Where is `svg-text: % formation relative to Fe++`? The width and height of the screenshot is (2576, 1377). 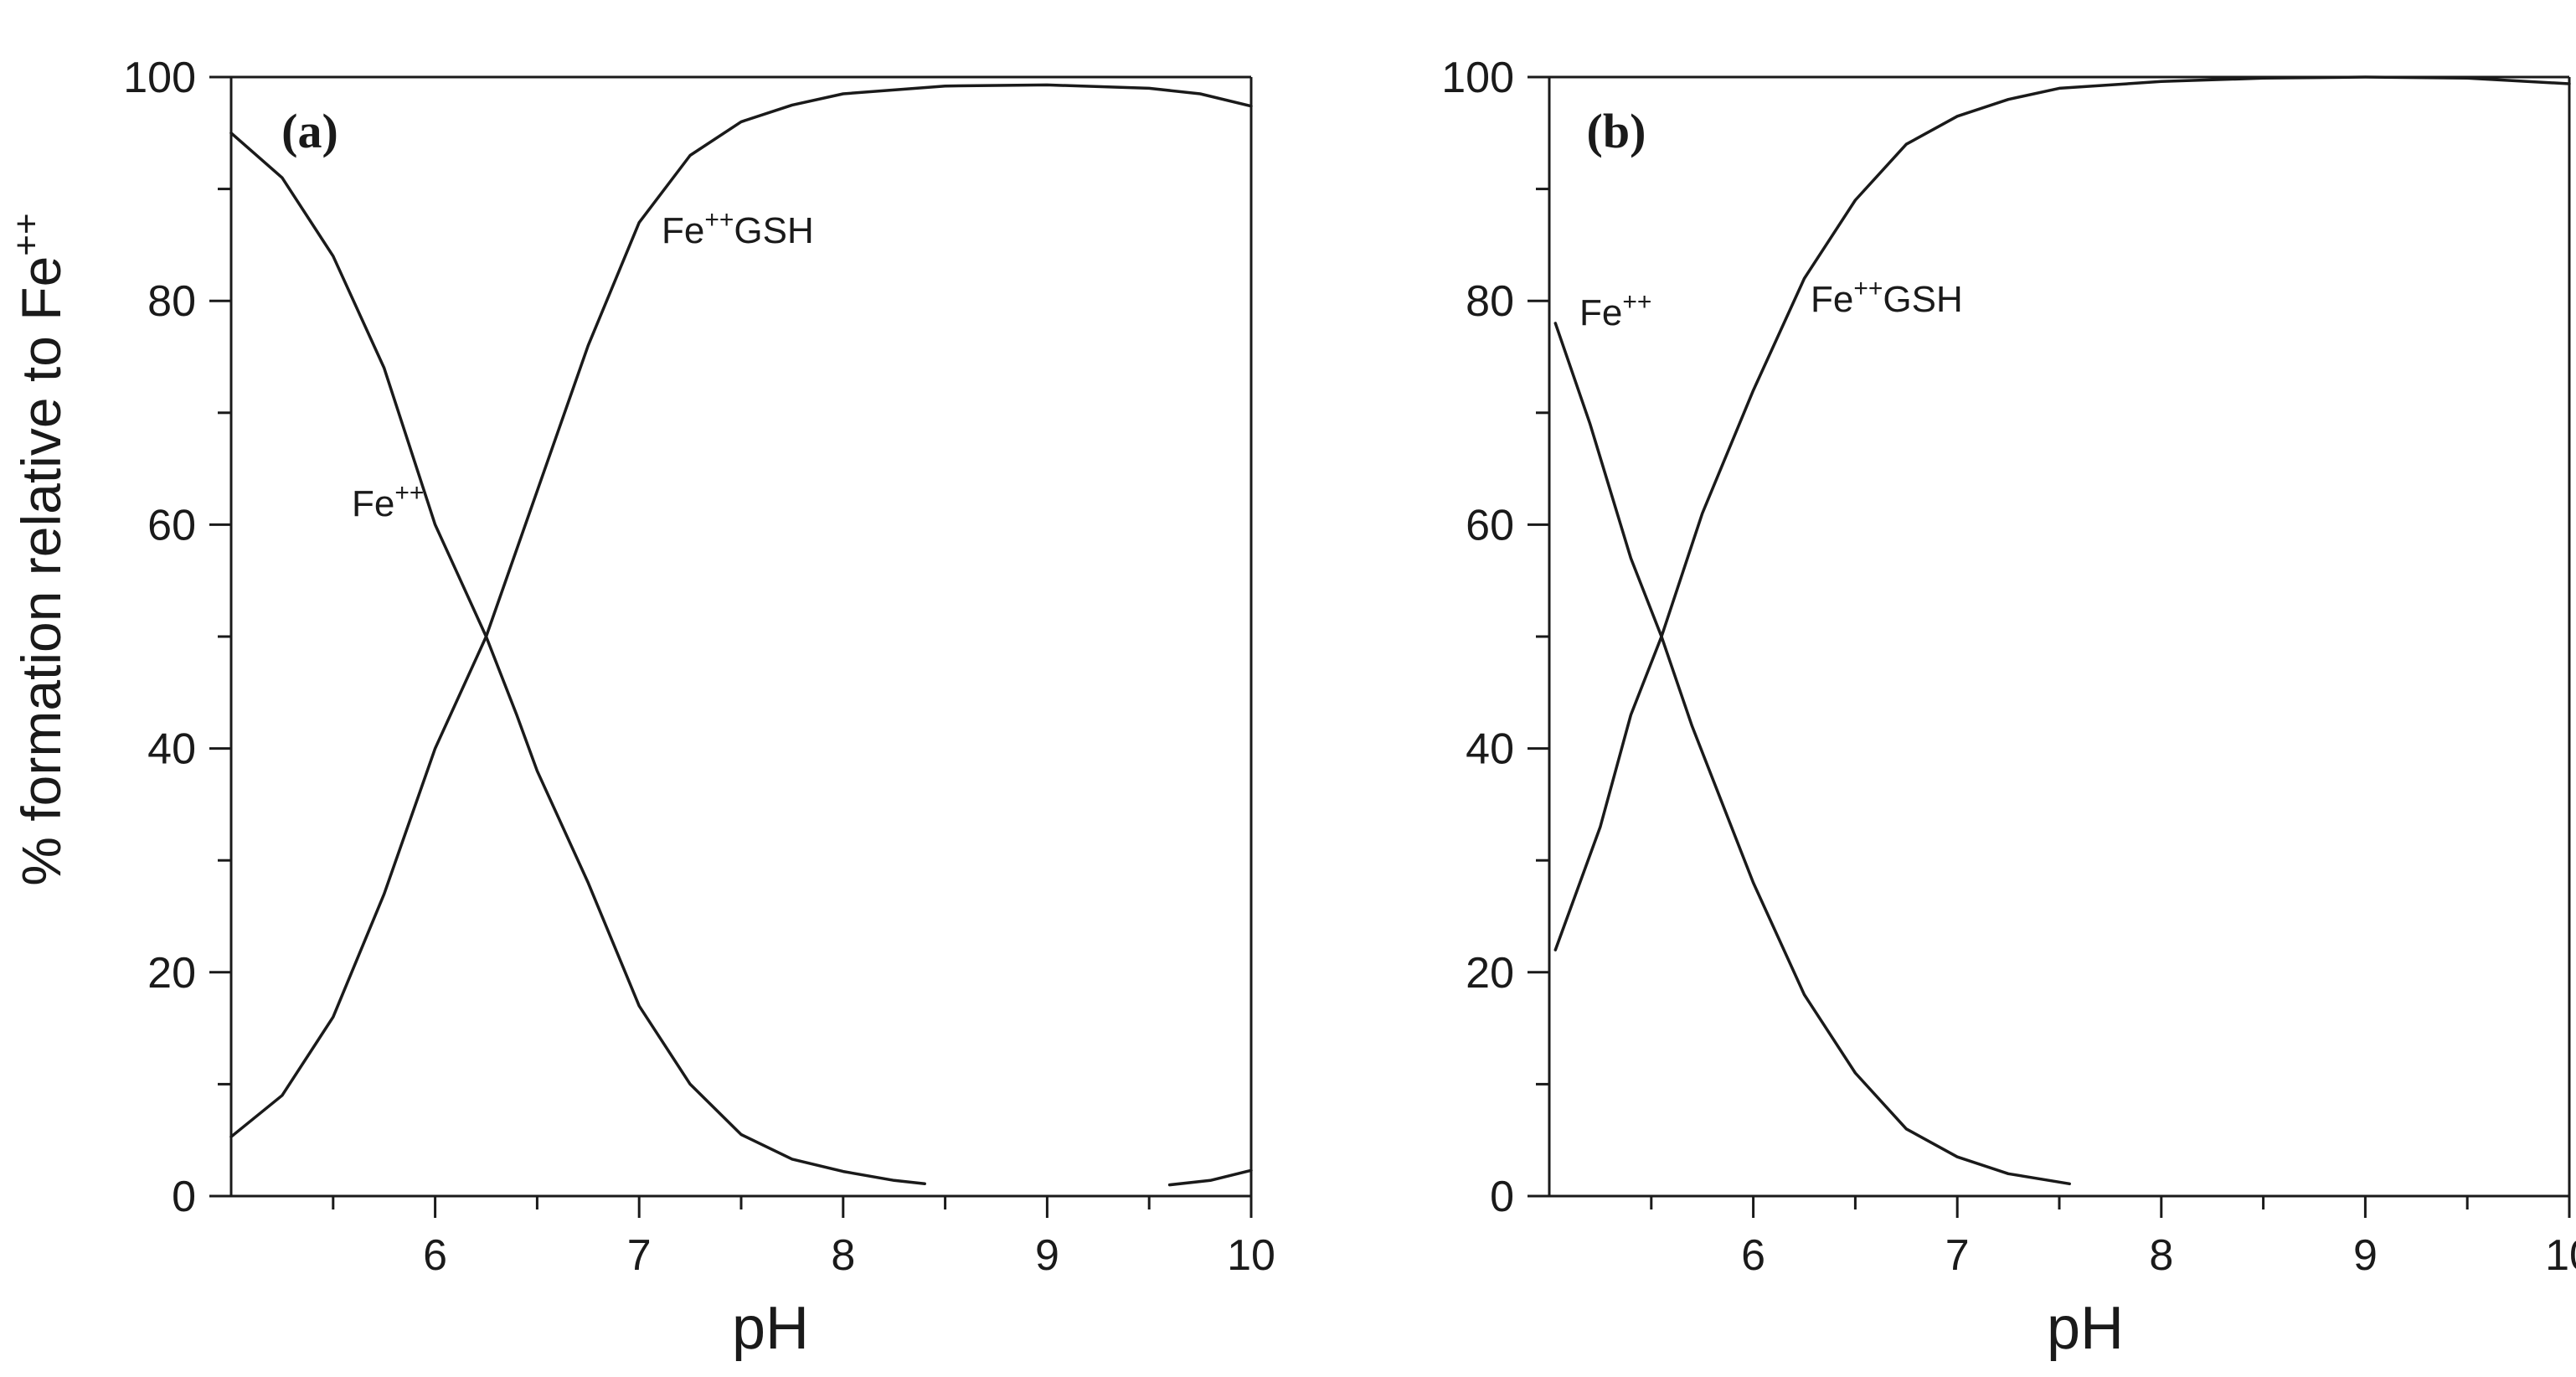 svg-text: % formation relative to Fe++ is located at coordinates (39, 549).